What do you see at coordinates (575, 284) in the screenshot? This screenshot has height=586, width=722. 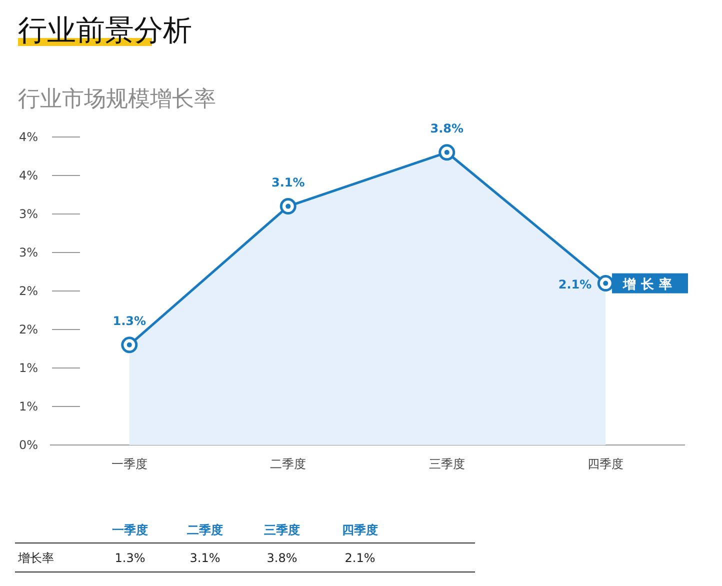 I see `data-label: 2.1%` at bounding box center [575, 284].